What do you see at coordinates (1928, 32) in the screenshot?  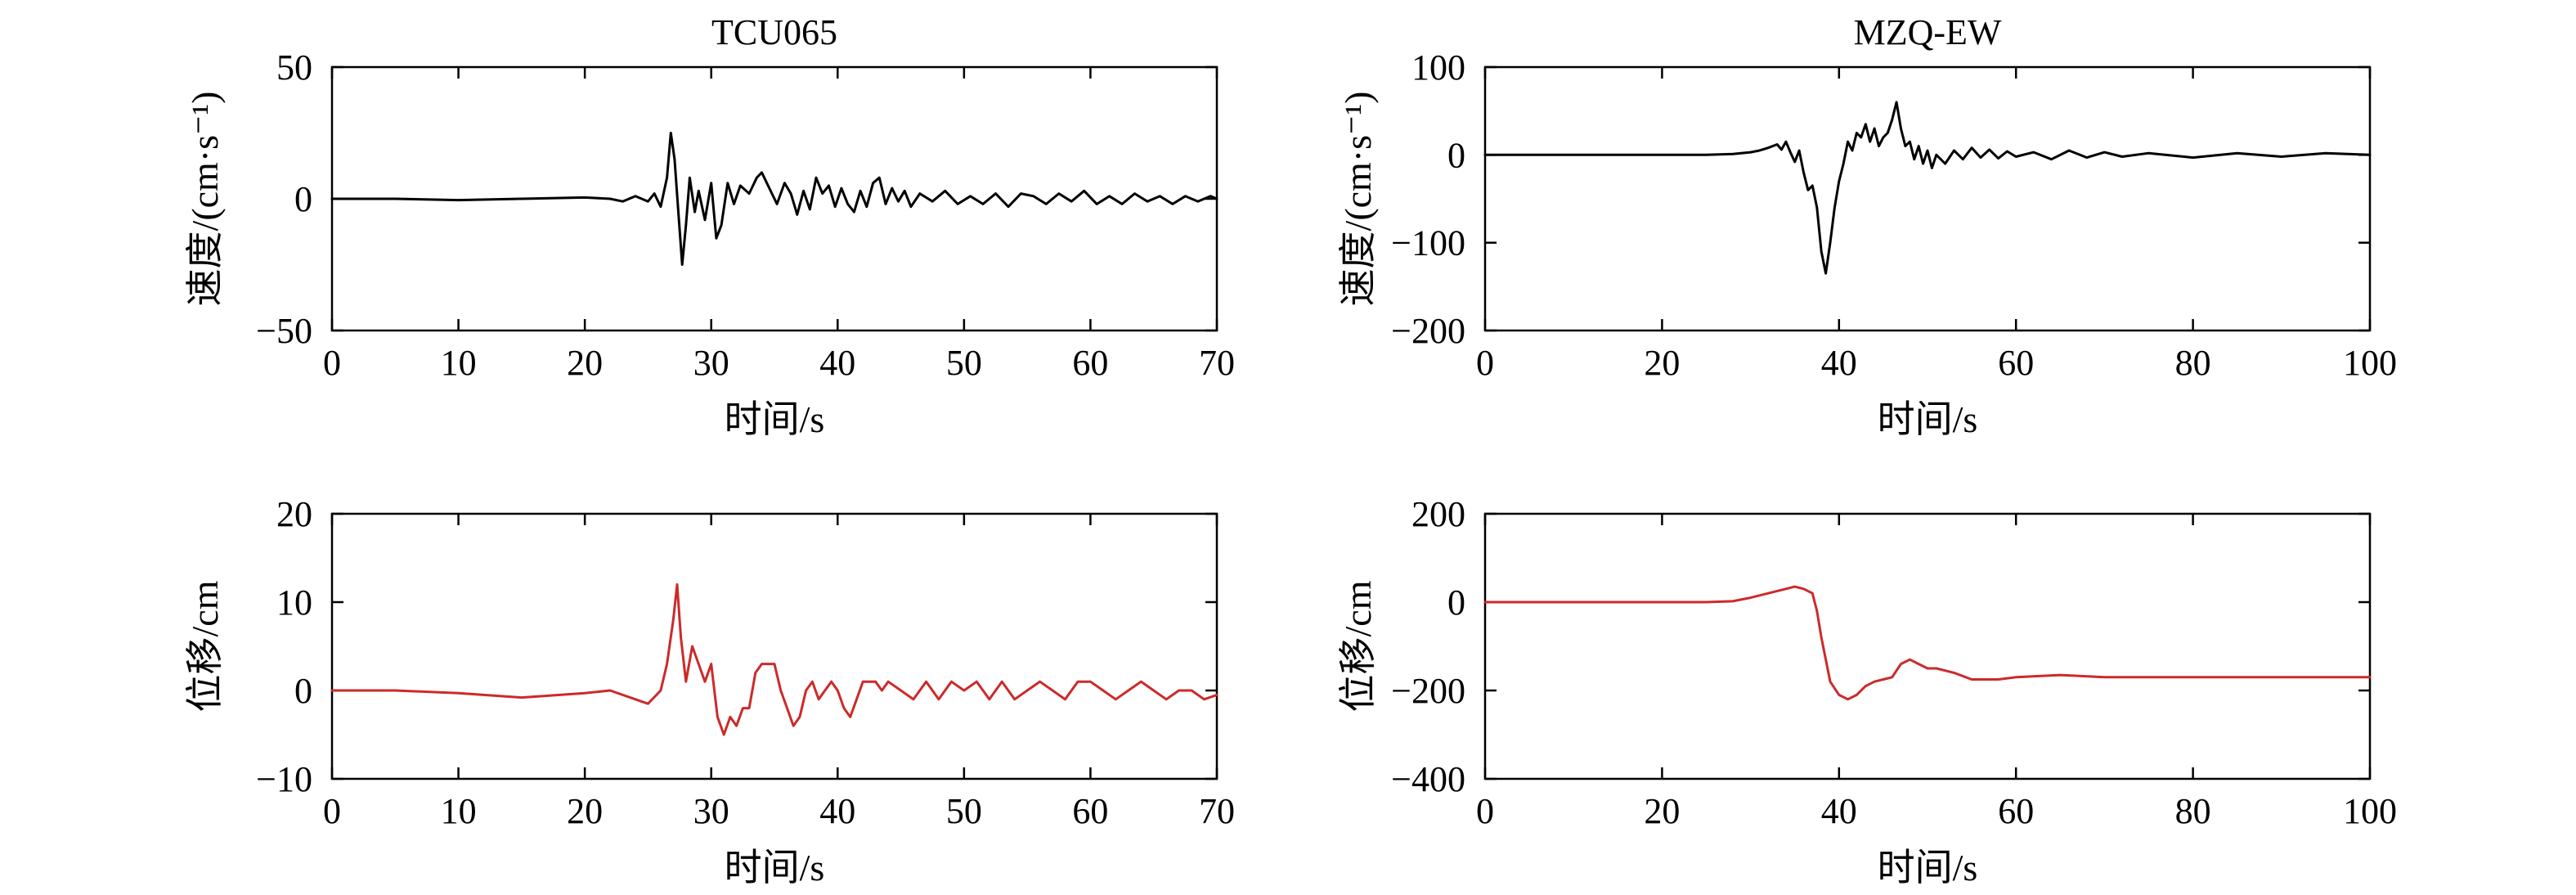 I see `chart-title: MZQ-EW` at bounding box center [1928, 32].